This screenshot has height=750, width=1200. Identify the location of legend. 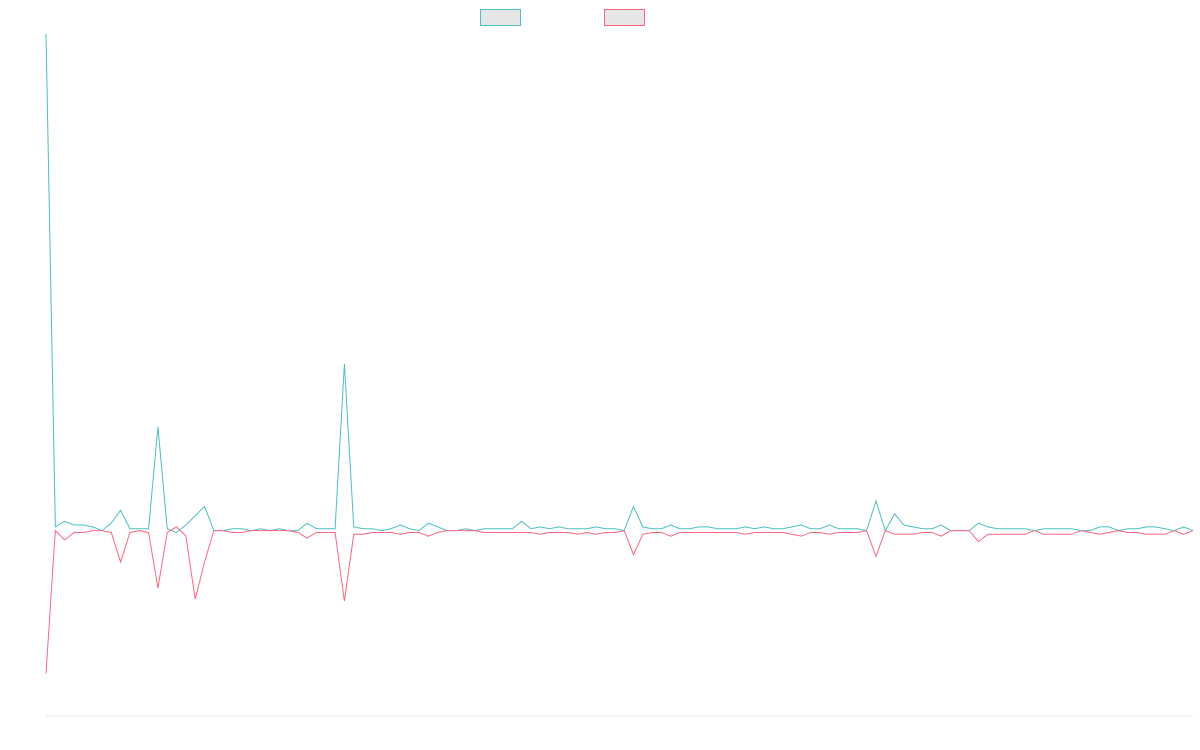
(562, 17).